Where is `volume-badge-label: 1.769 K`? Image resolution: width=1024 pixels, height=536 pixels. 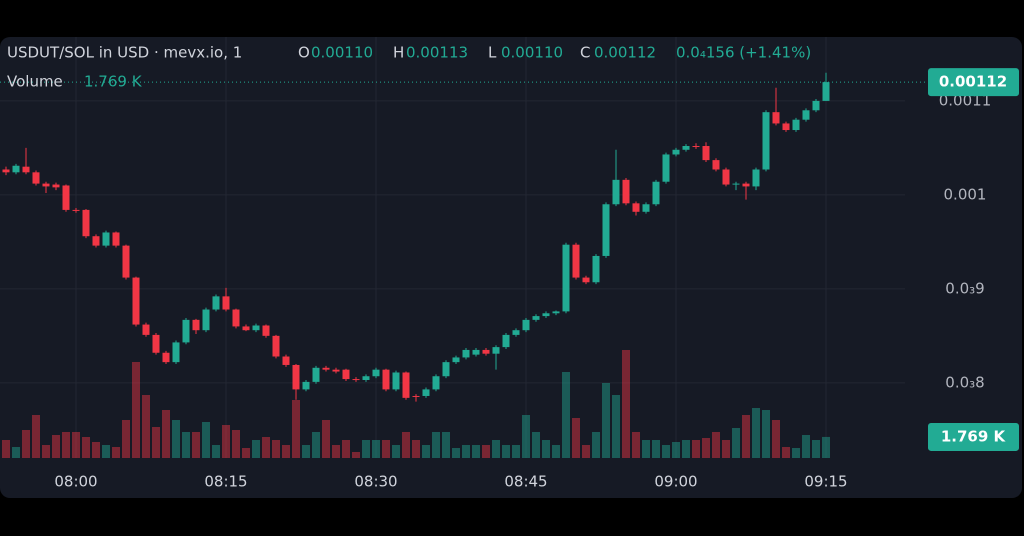
volume-badge-label: 1.769 K is located at coordinates (974, 436).